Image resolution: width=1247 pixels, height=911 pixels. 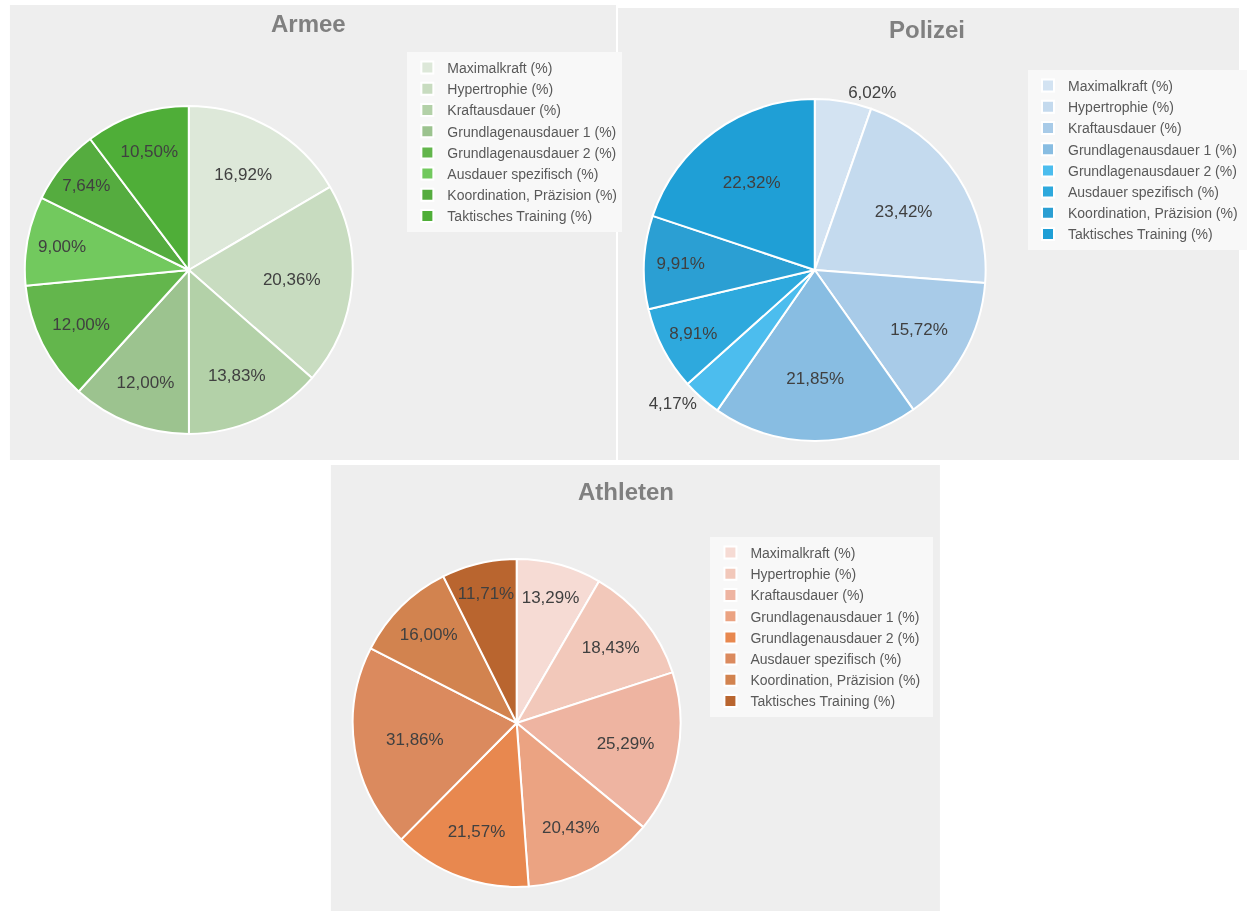 What do you see at coordinates (680, 264) in the screenshot?
I see `data-label: 9,91%` at bounding box center [680, 264].